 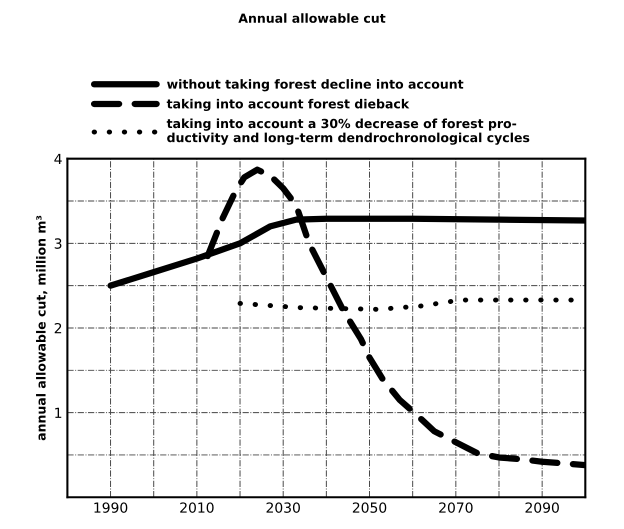 What do you see at coordinates (369, 507) in the screenshot?
I see `x-tick-label: 2050` at bounding box center [369, 507].